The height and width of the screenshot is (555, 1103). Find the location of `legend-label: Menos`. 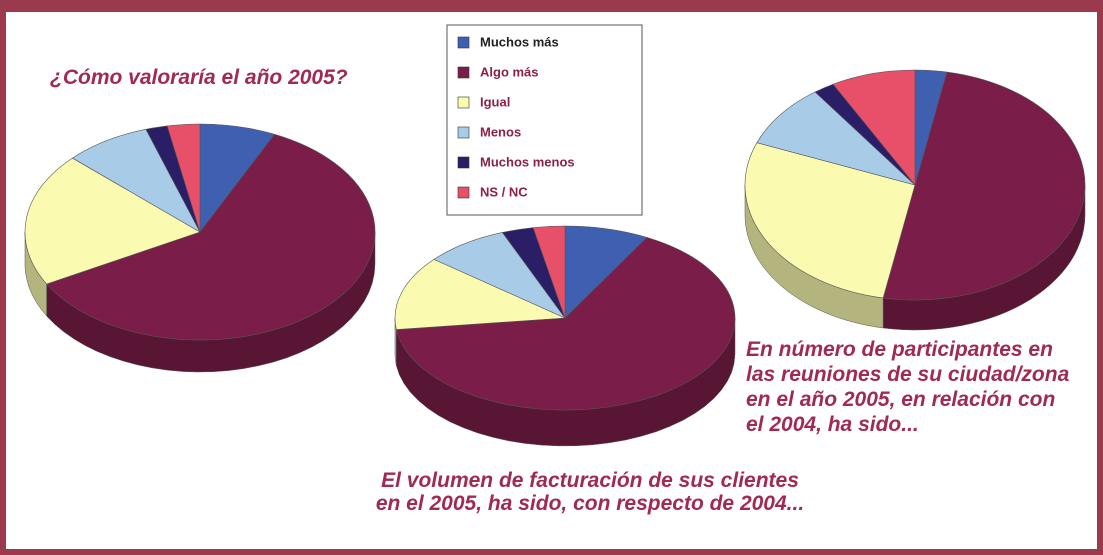

legend-label: Menos is located at coordinates (500, 131).